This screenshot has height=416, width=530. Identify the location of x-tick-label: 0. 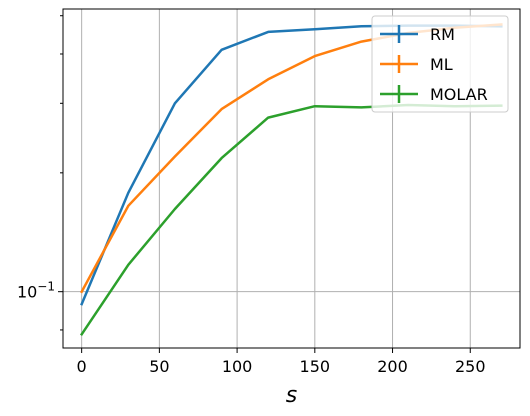
(82, 366).